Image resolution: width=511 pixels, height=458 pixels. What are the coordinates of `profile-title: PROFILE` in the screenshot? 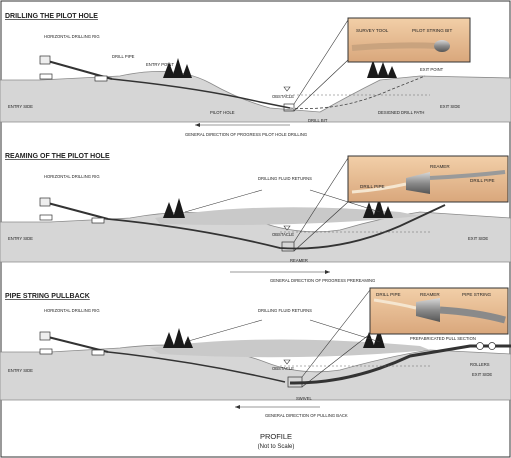 It's located at (276, 436).